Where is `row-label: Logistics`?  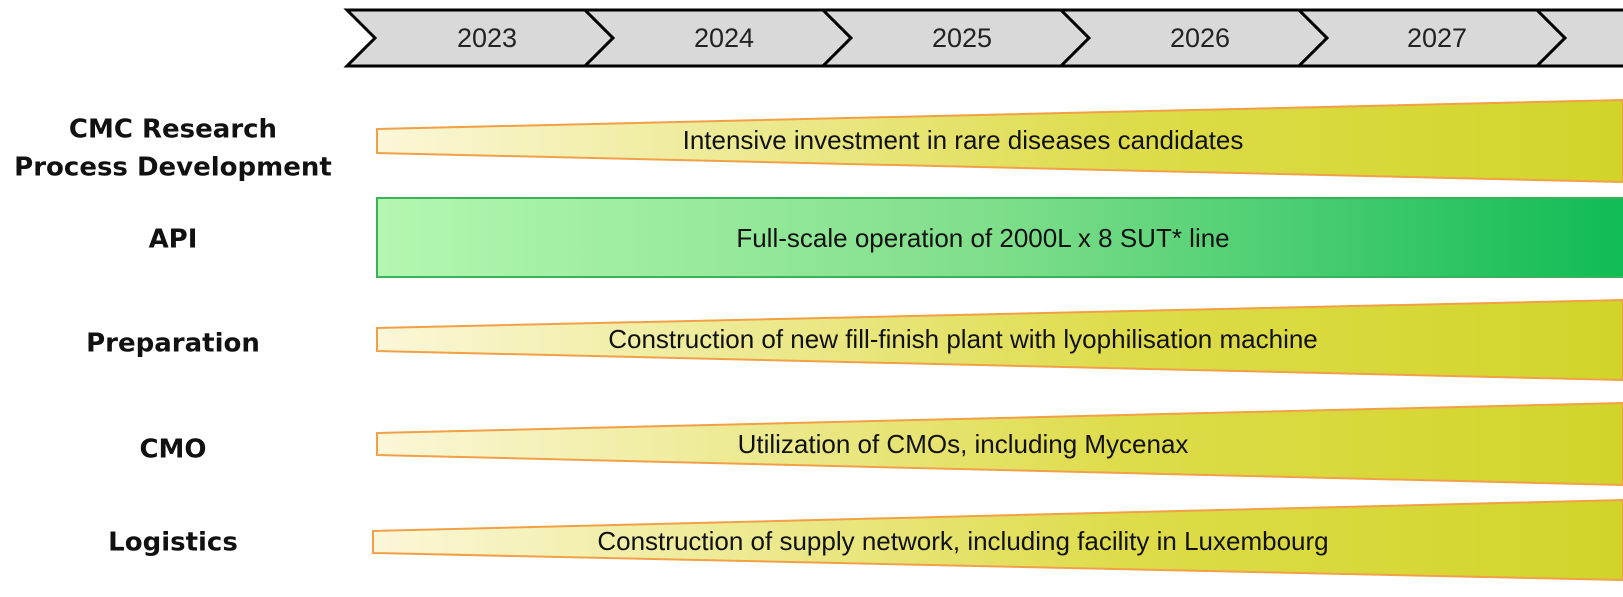
row-label: Logistics is located at coordinates (173, 543).